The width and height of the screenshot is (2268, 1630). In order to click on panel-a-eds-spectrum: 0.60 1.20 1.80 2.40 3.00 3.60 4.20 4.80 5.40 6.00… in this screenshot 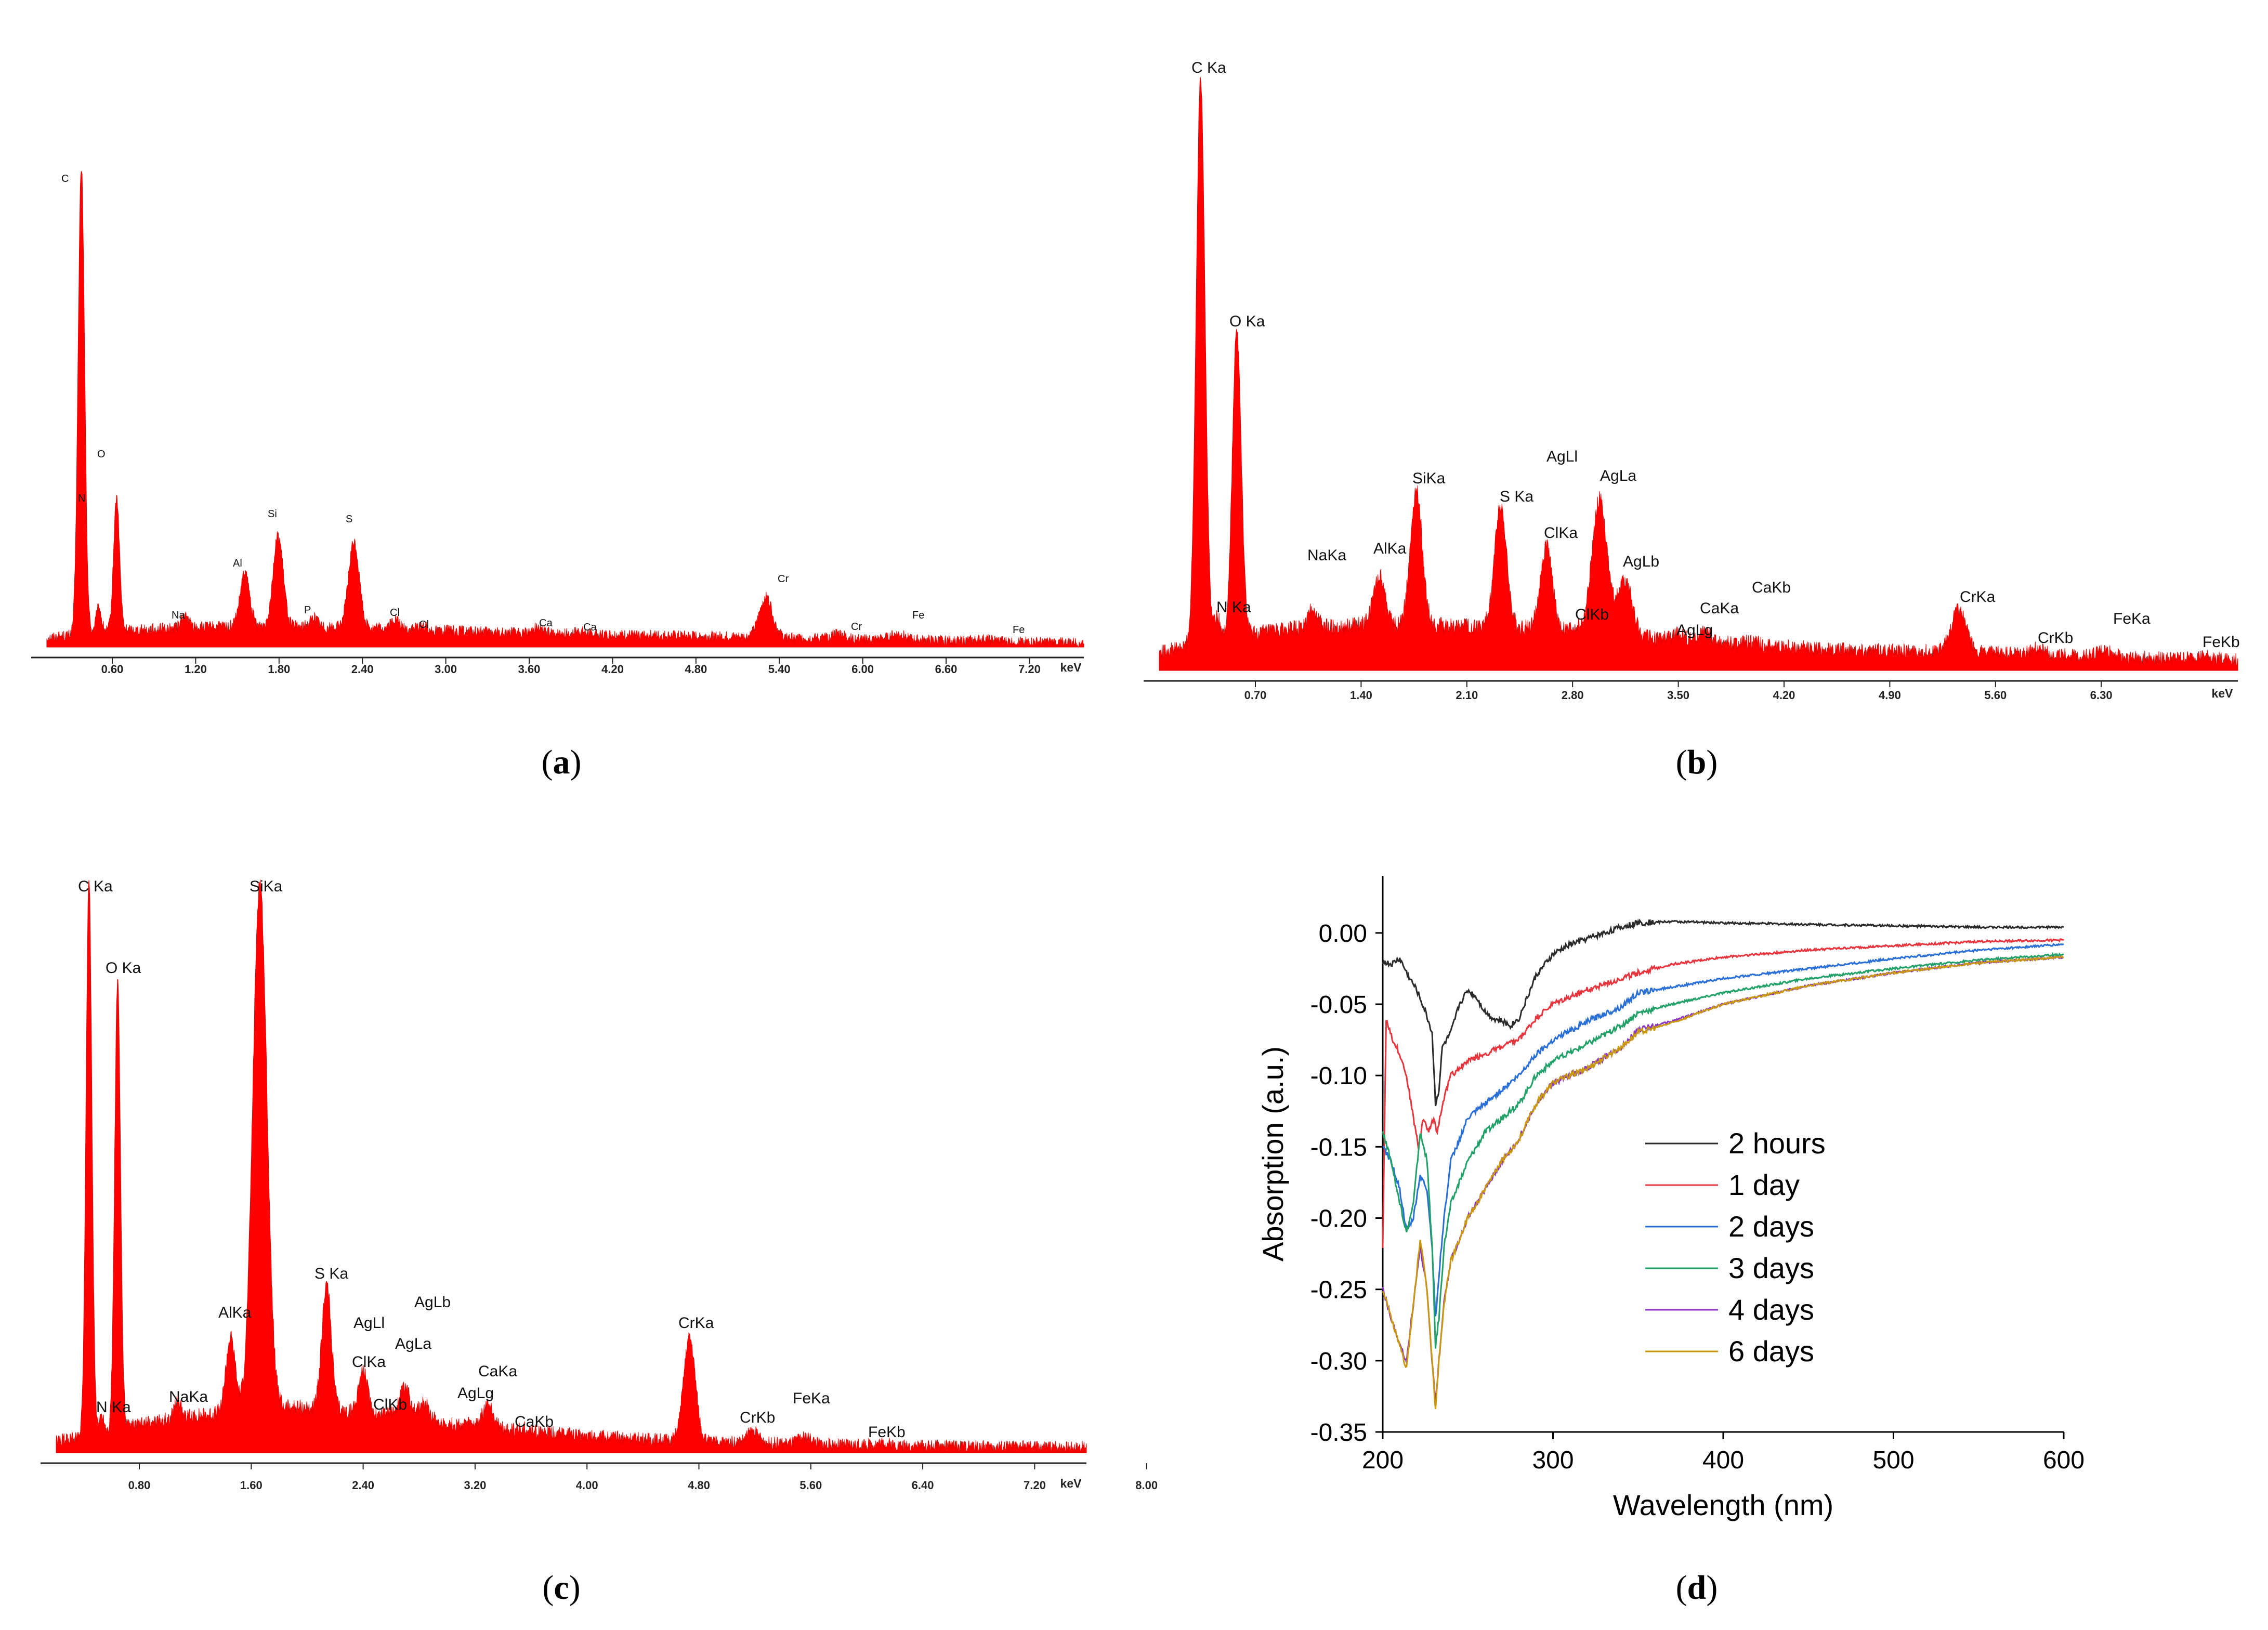, I will do `click(557, 423)`.